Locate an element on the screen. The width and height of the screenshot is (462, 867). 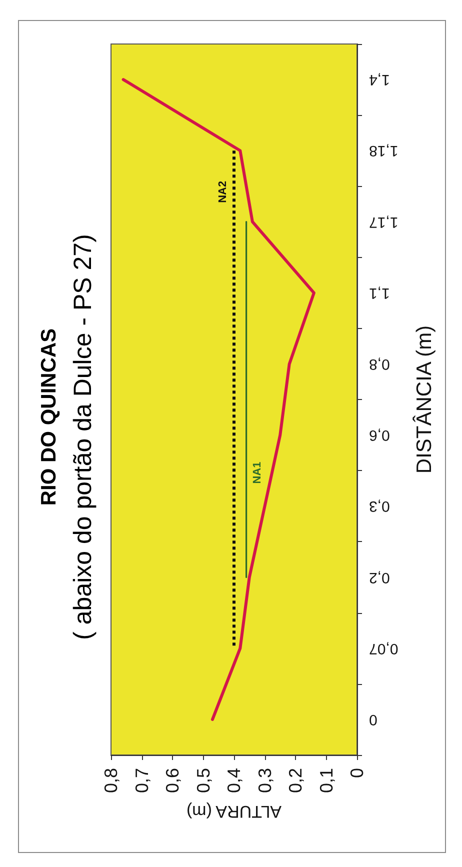
y-tick-label: 0,6 is located at coordinates (379, 435).